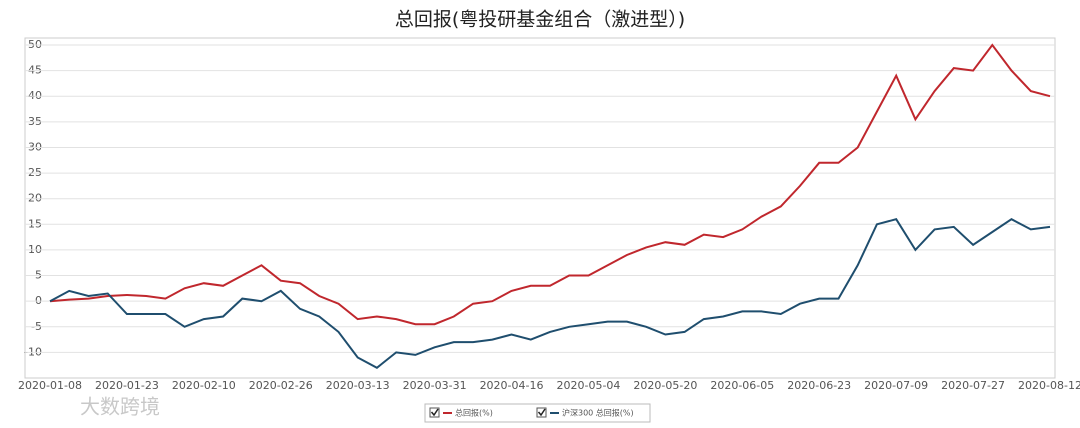 The height and width of the screenshot is (428, 1080). What do you see at coordinates (435, 385) in the screenshot?
I see `x-tick-label: 2020-03-31` at bounding box center [435, 385].